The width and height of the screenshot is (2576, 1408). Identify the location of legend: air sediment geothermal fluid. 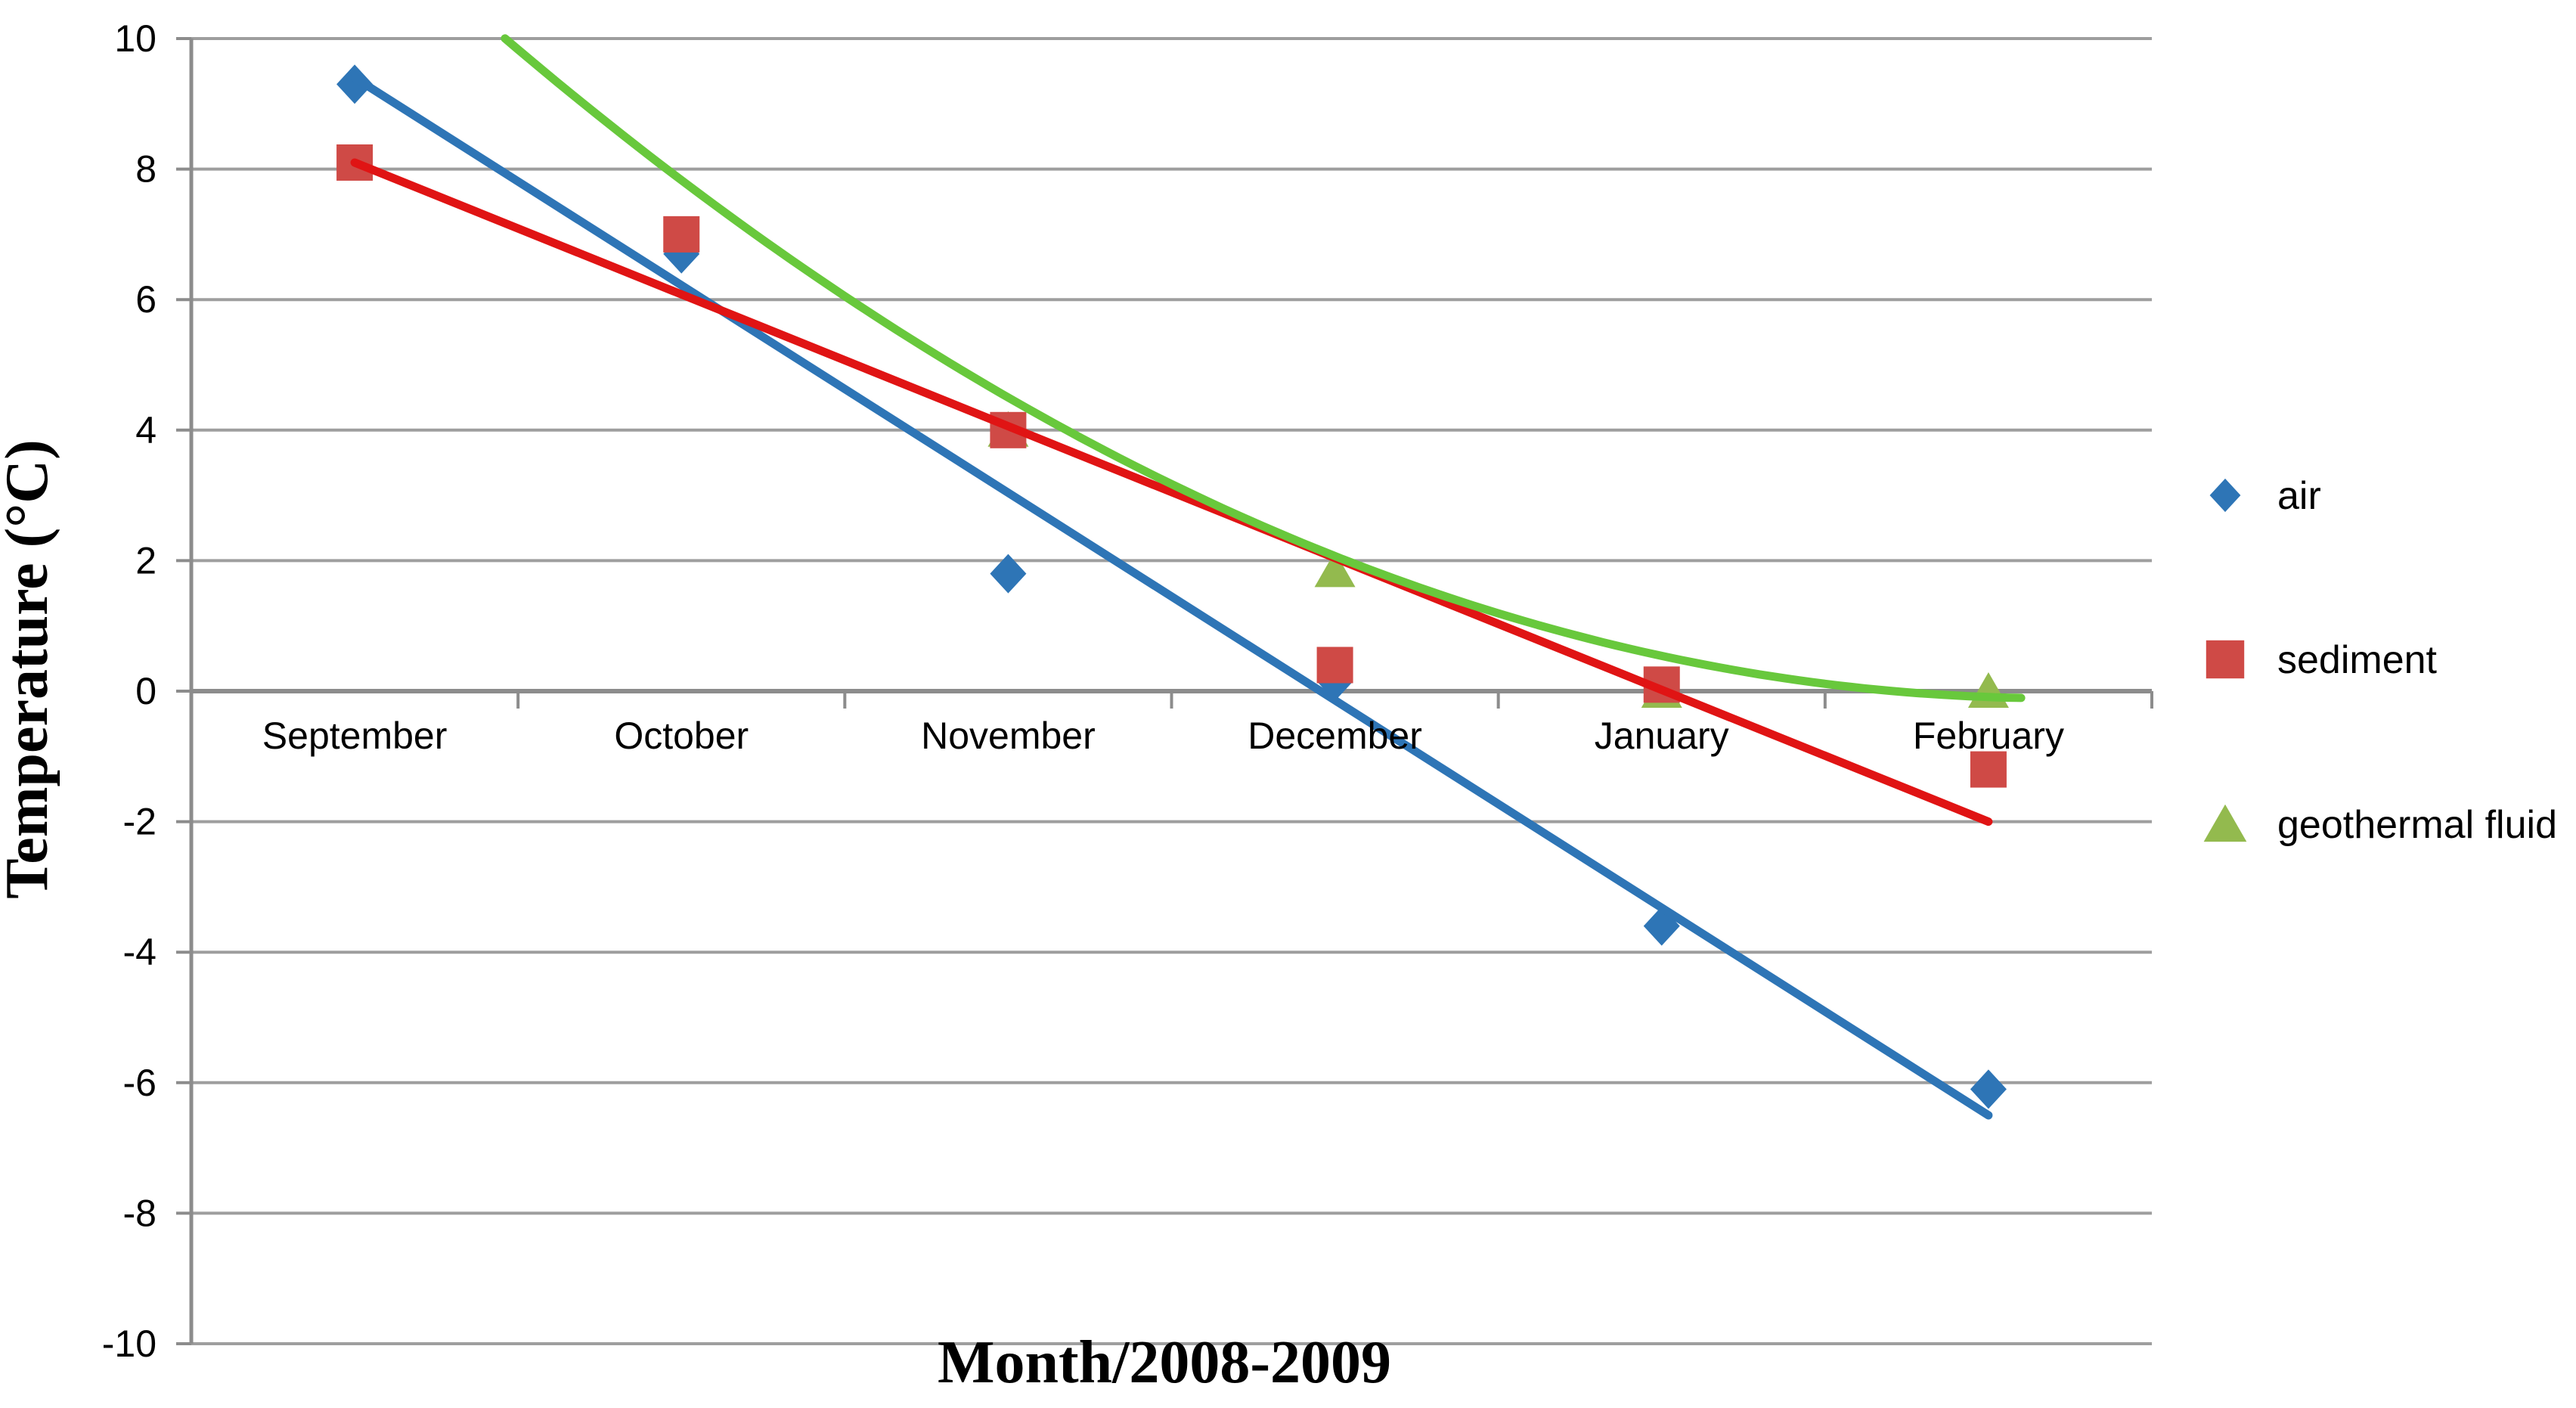
(2380, 660).